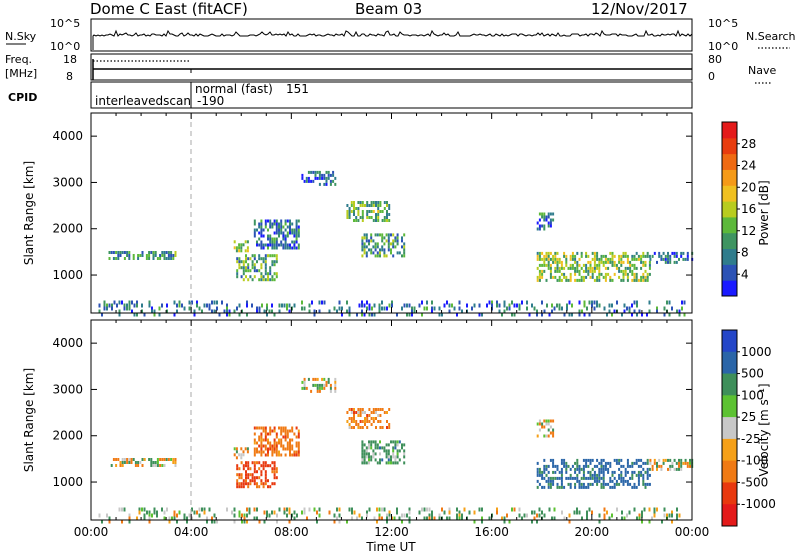 The height and width of the screenshot is (554, 800). What do you see at coordinates (234, 89) in the screenshot?
I see `cpid-name-2: normal (fast)` at bounding box center [234, 89].